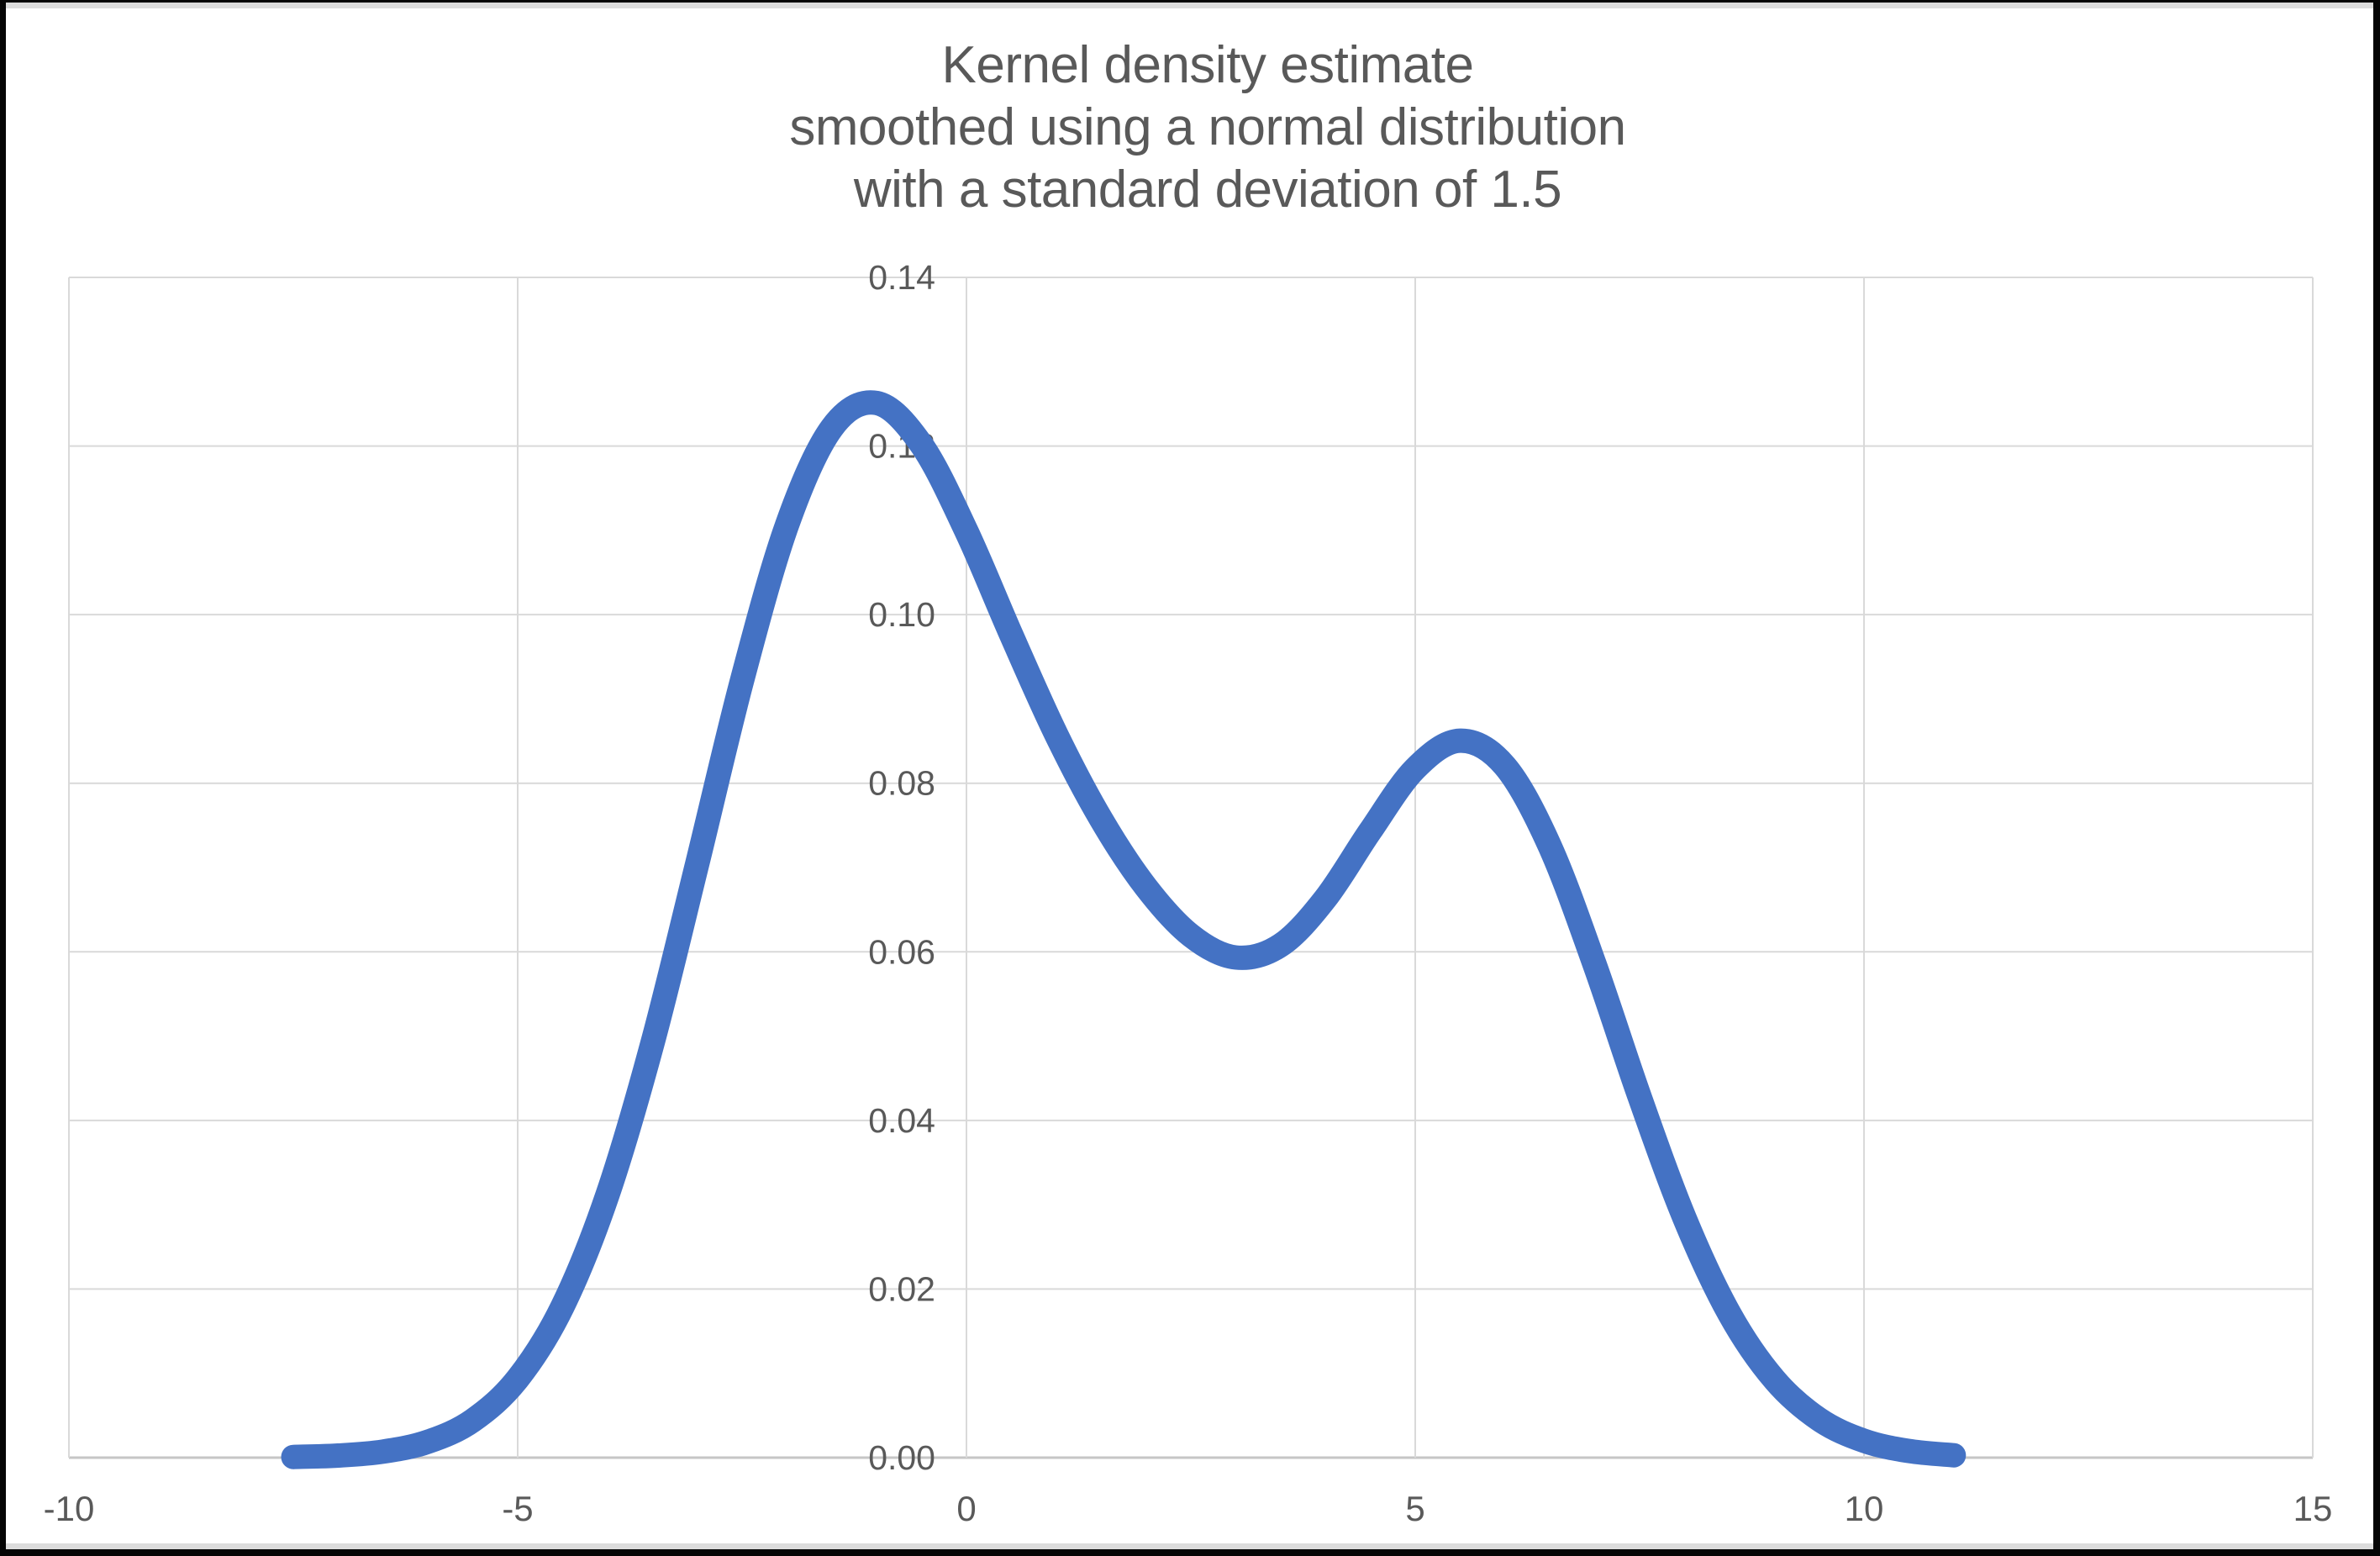  Describe the element at coordinates (902, 1288) in the screenshot. I see `y-tick-label: 0.02` at that location.